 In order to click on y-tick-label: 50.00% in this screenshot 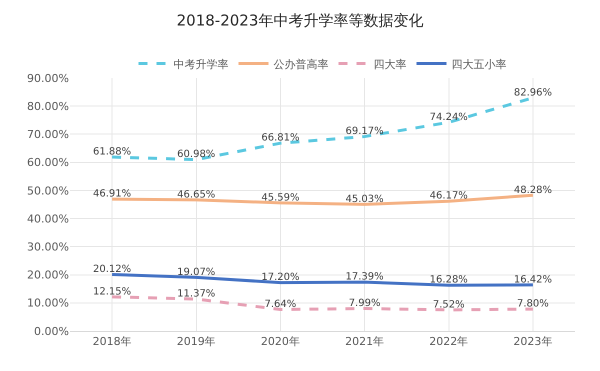, I will do `click(48, 191)`.